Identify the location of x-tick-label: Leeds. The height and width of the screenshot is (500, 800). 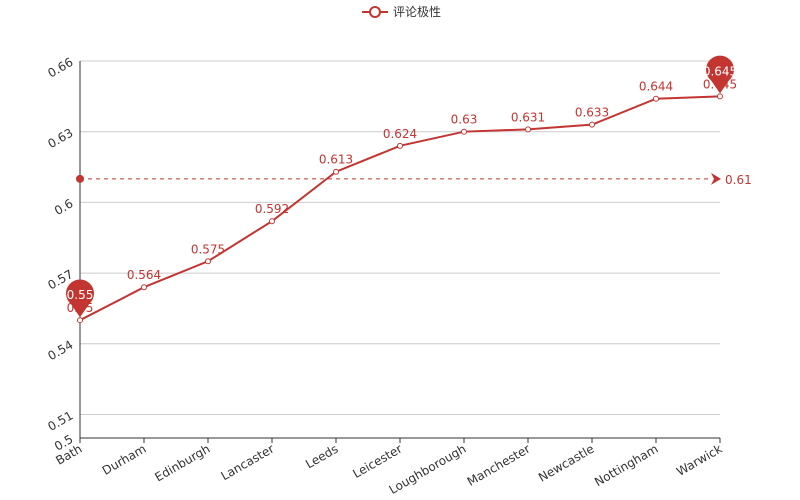
(321, 457).